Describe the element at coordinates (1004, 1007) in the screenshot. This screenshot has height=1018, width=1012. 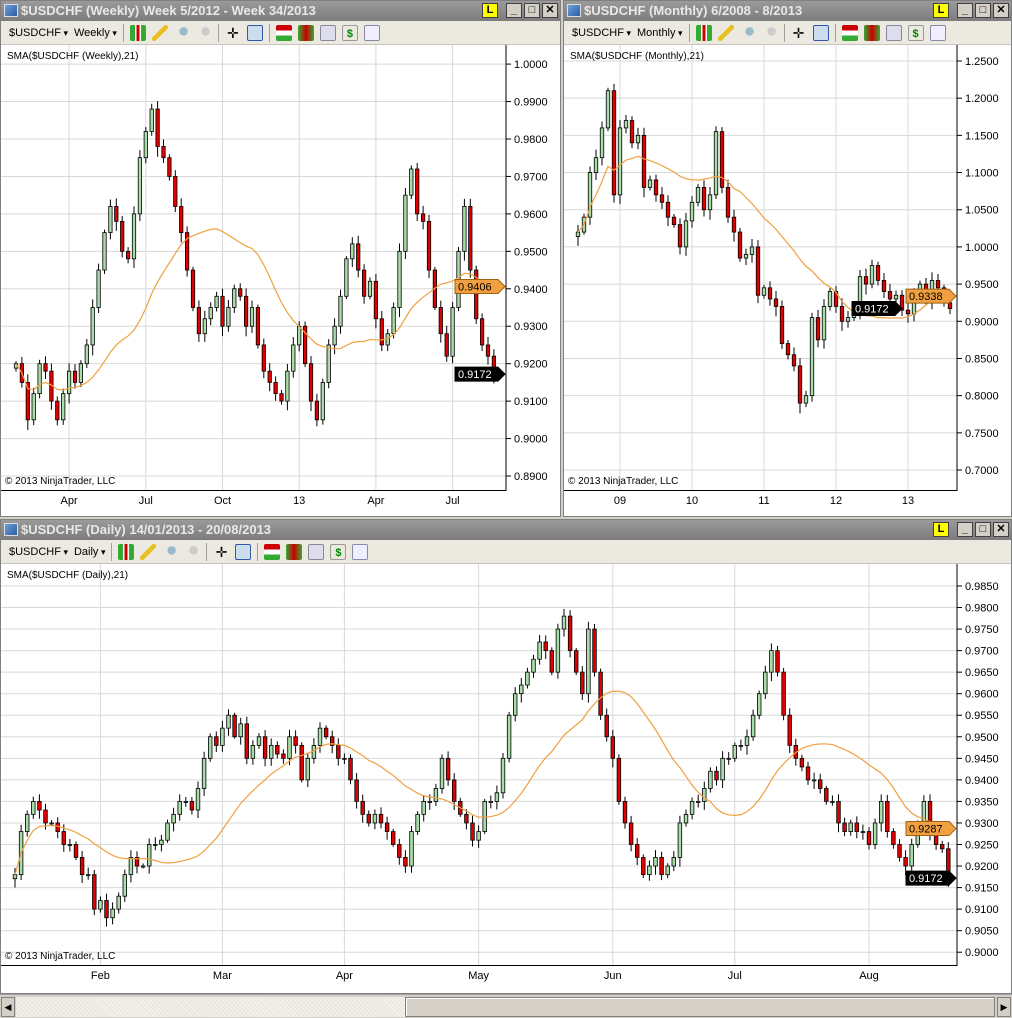
I see `scroll-right-arrow-icon: ▶` at that location.